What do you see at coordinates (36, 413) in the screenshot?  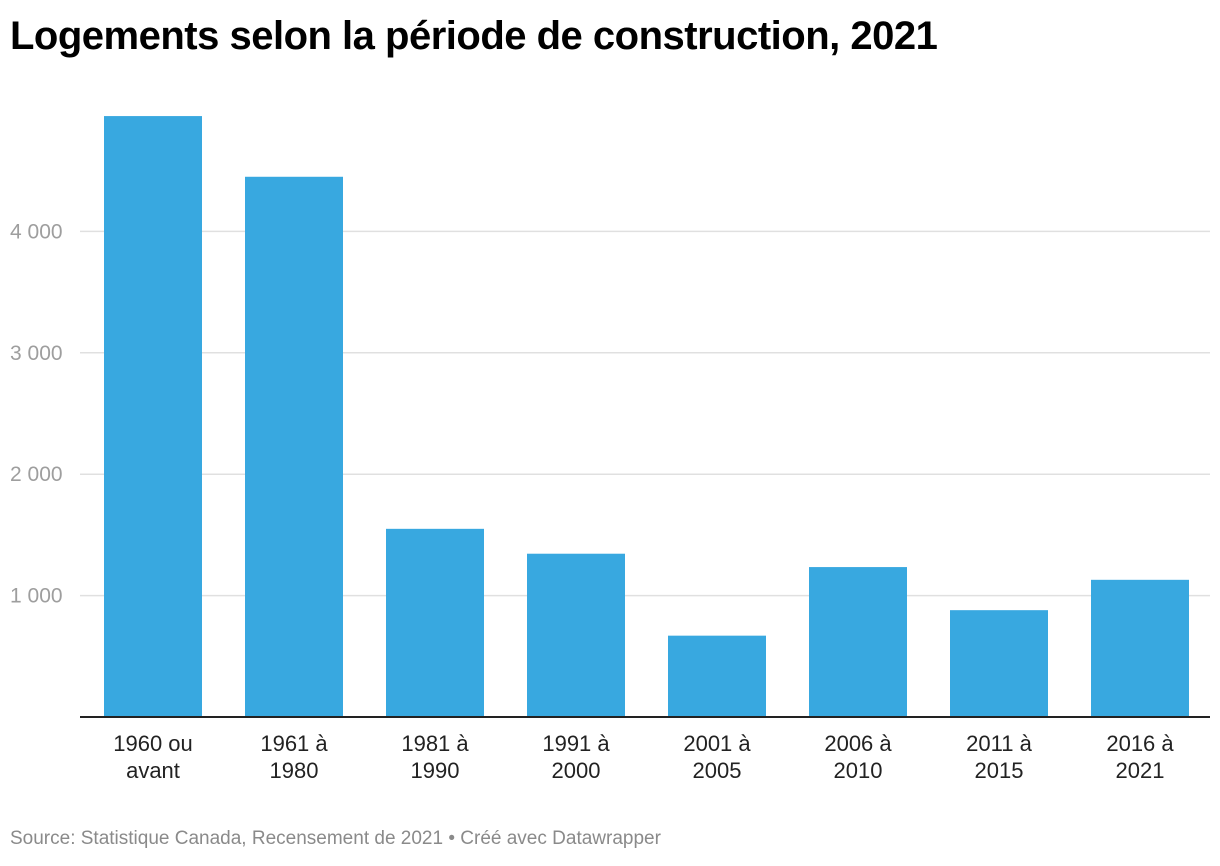 I see `y-axis-ticks: 1 000 2 000 3 000 4 000` at bounding box center [36, 413].